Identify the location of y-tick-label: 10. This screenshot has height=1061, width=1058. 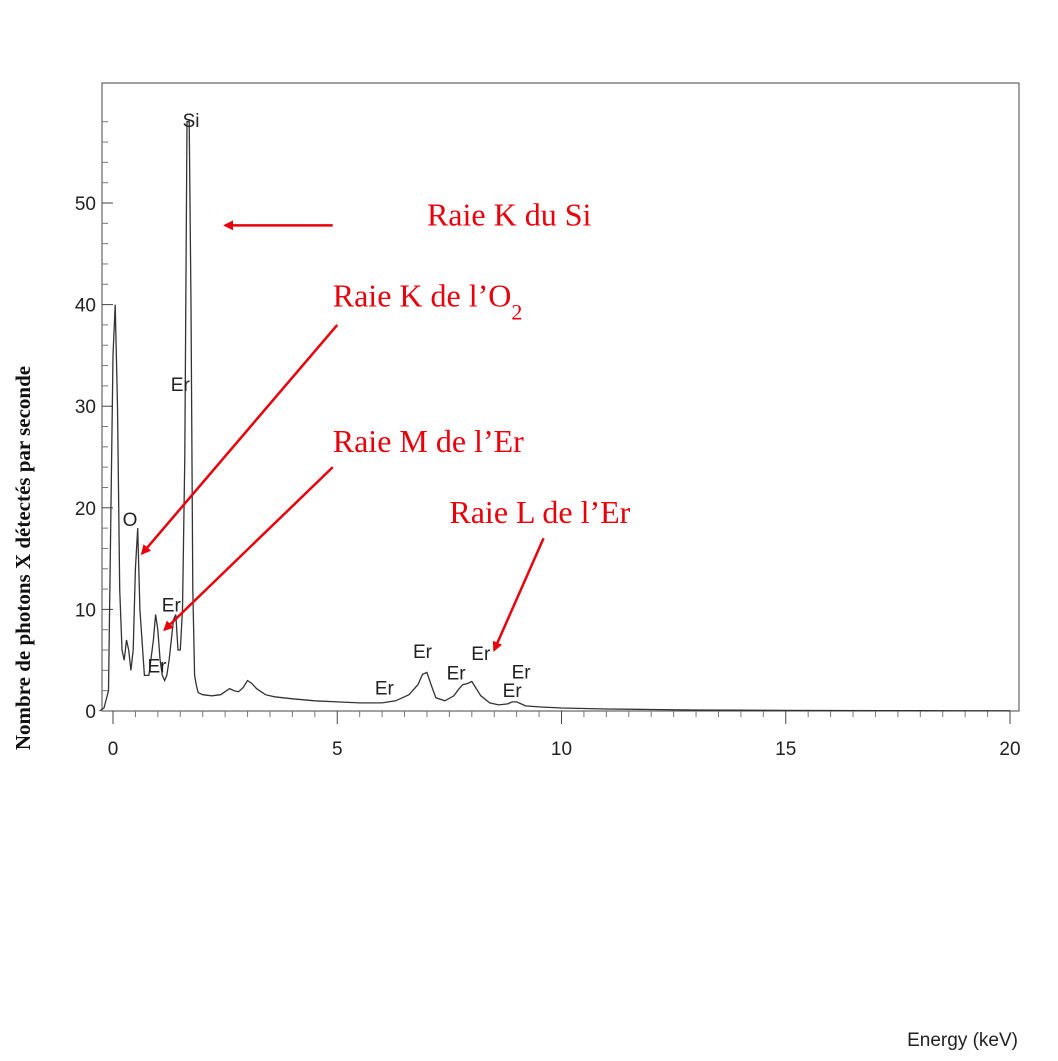
(85, 610).